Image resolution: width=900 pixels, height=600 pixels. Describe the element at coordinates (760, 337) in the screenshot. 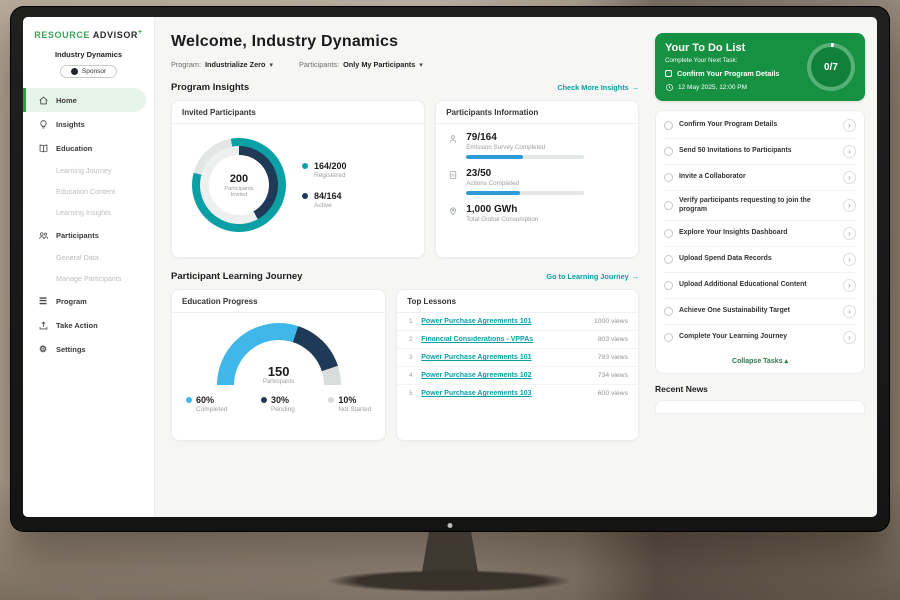

I see `task-row: Complete Your Learning Journey ›` at that location.